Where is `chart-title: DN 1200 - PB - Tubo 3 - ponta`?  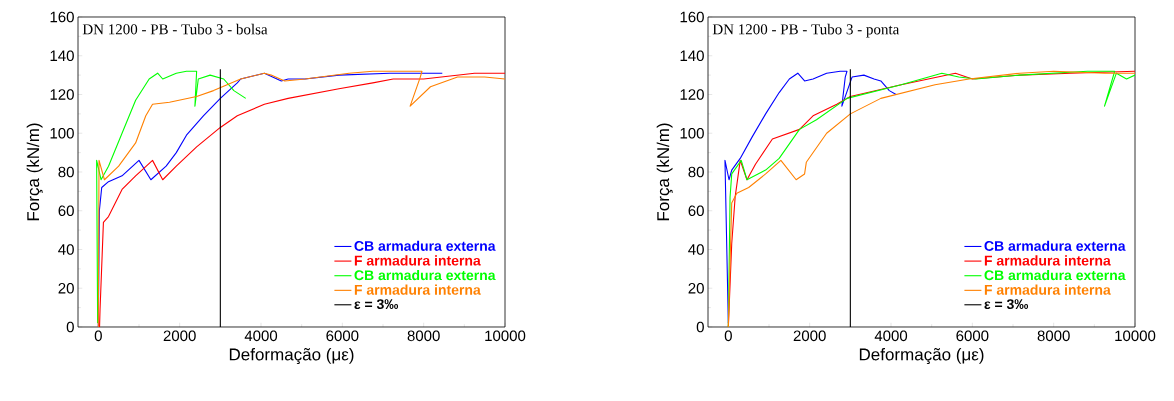
chart-title: DN 1200 - PB - Tubo 3 - ponta is located at coordinates (806, 30).